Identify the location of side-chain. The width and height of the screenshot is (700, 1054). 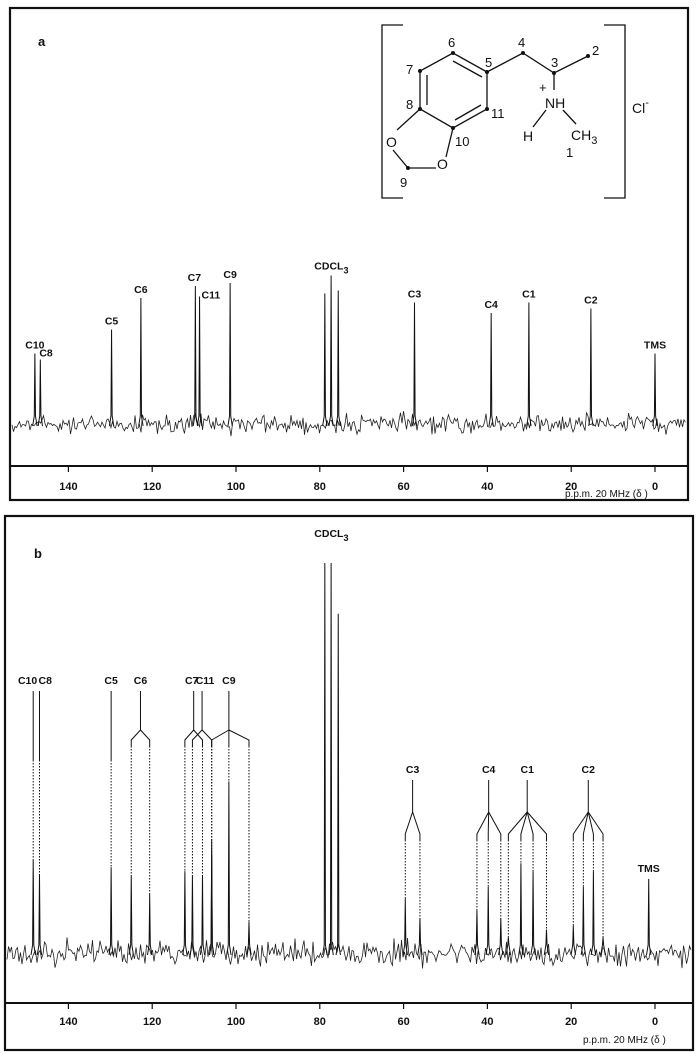
(537, 90).